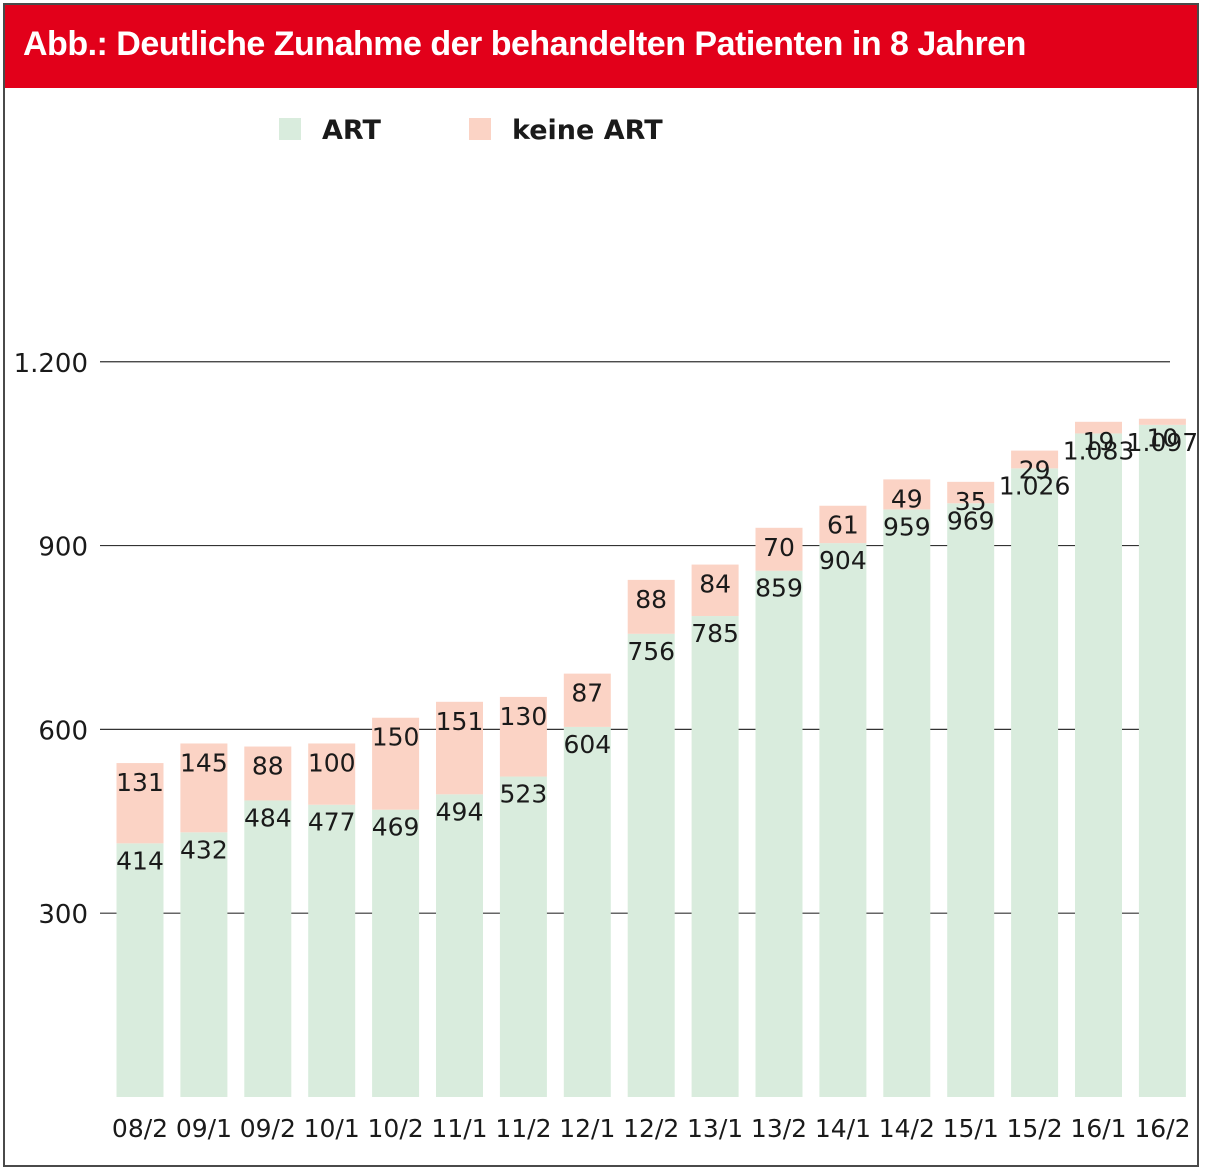 This screenshot has height=1176, width=1206. I want to click on data-label-art: 494, so click(460, 811).